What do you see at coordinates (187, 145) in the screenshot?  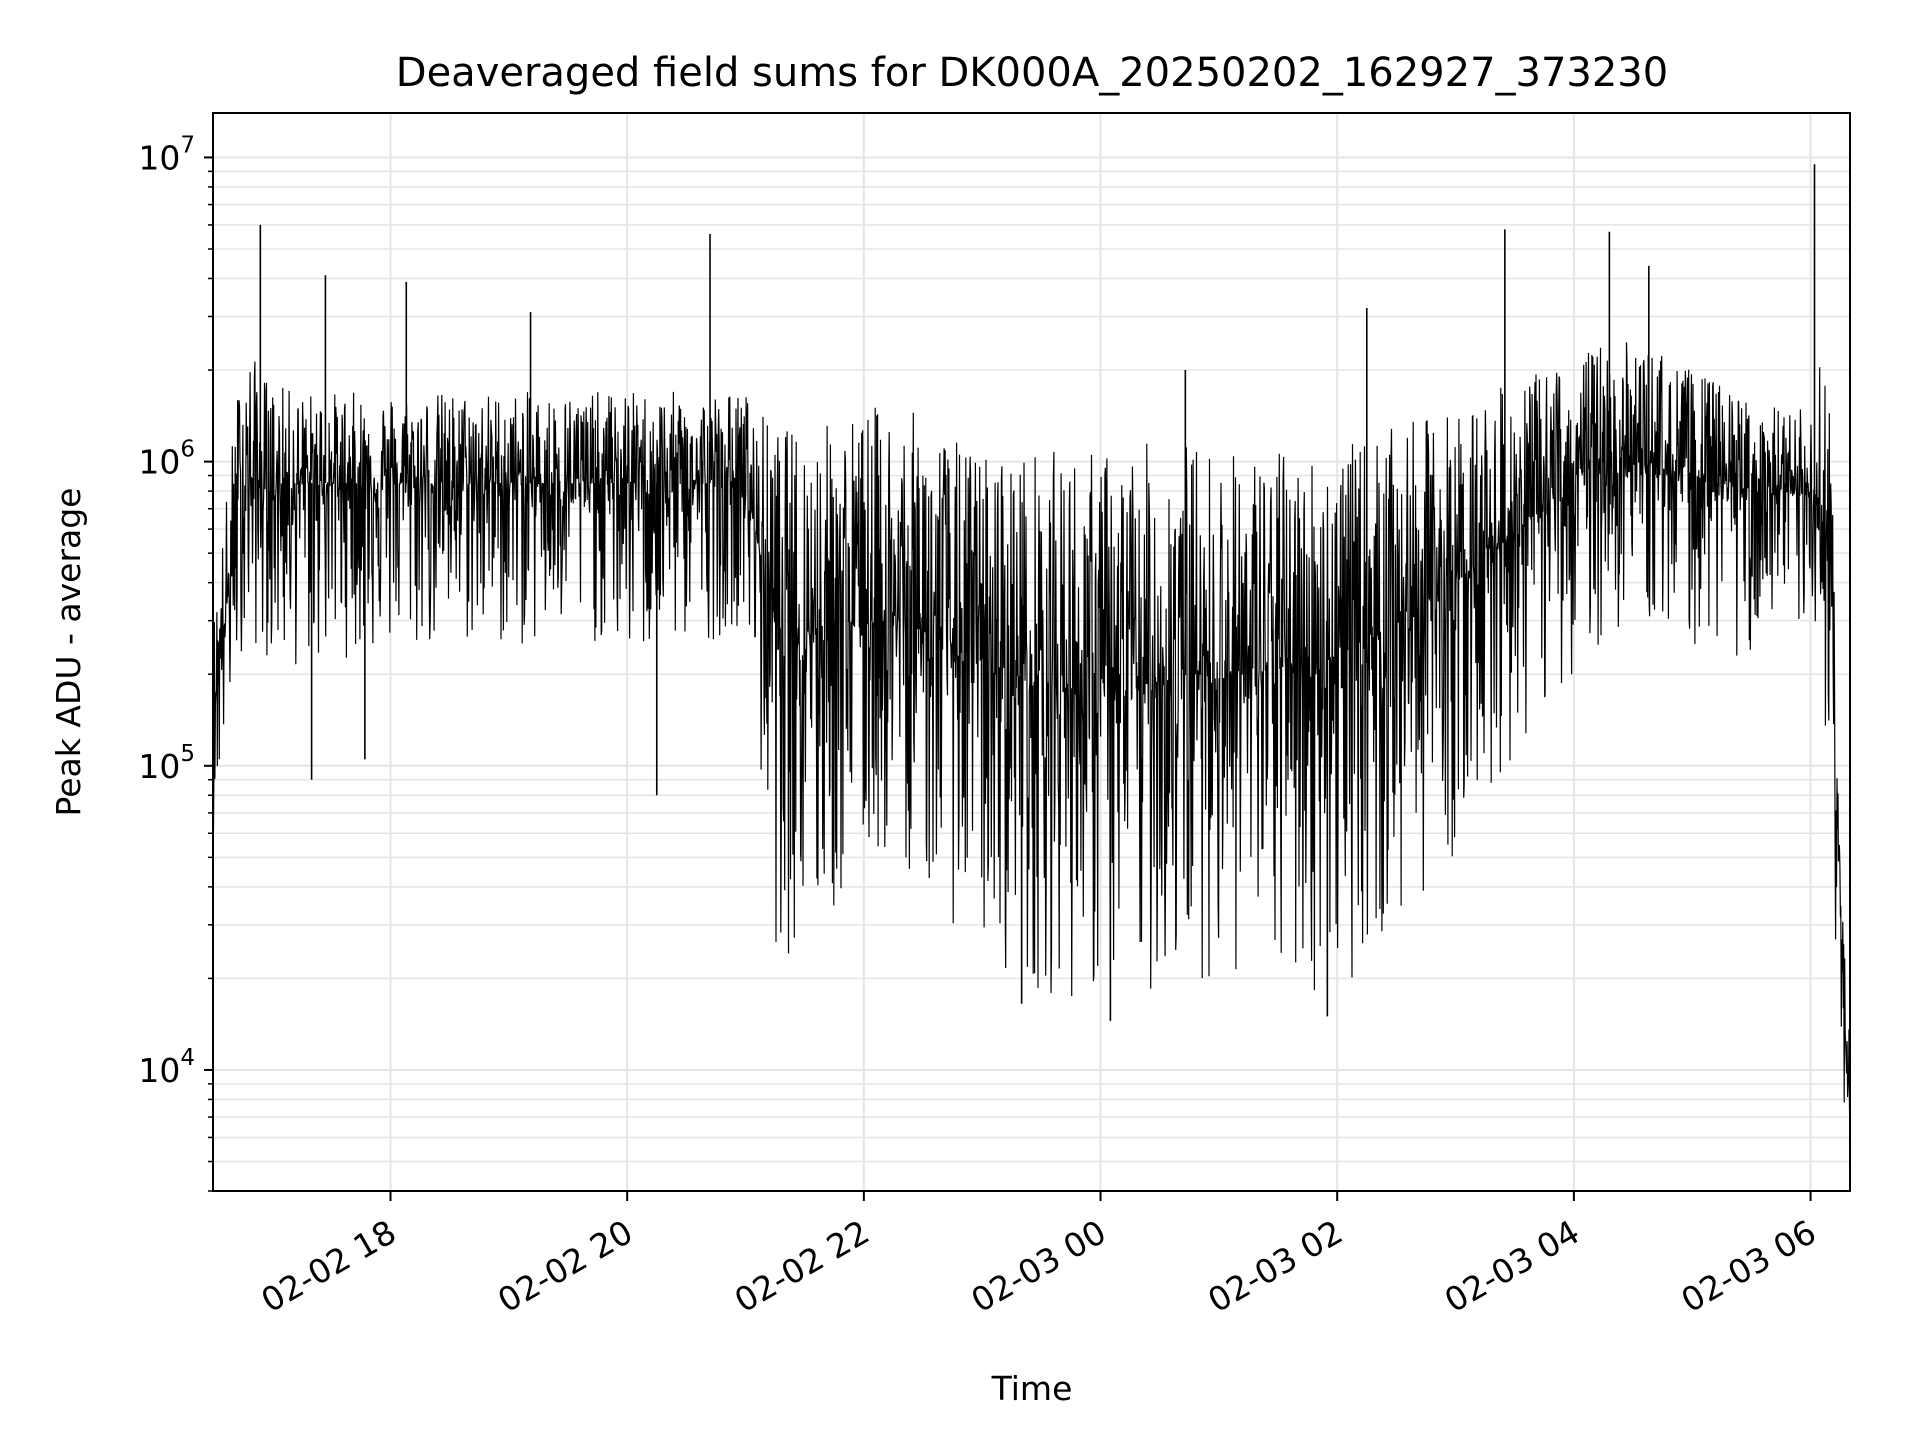 I see `y-tick-exponent: 7` at bounding box center [187, 145].